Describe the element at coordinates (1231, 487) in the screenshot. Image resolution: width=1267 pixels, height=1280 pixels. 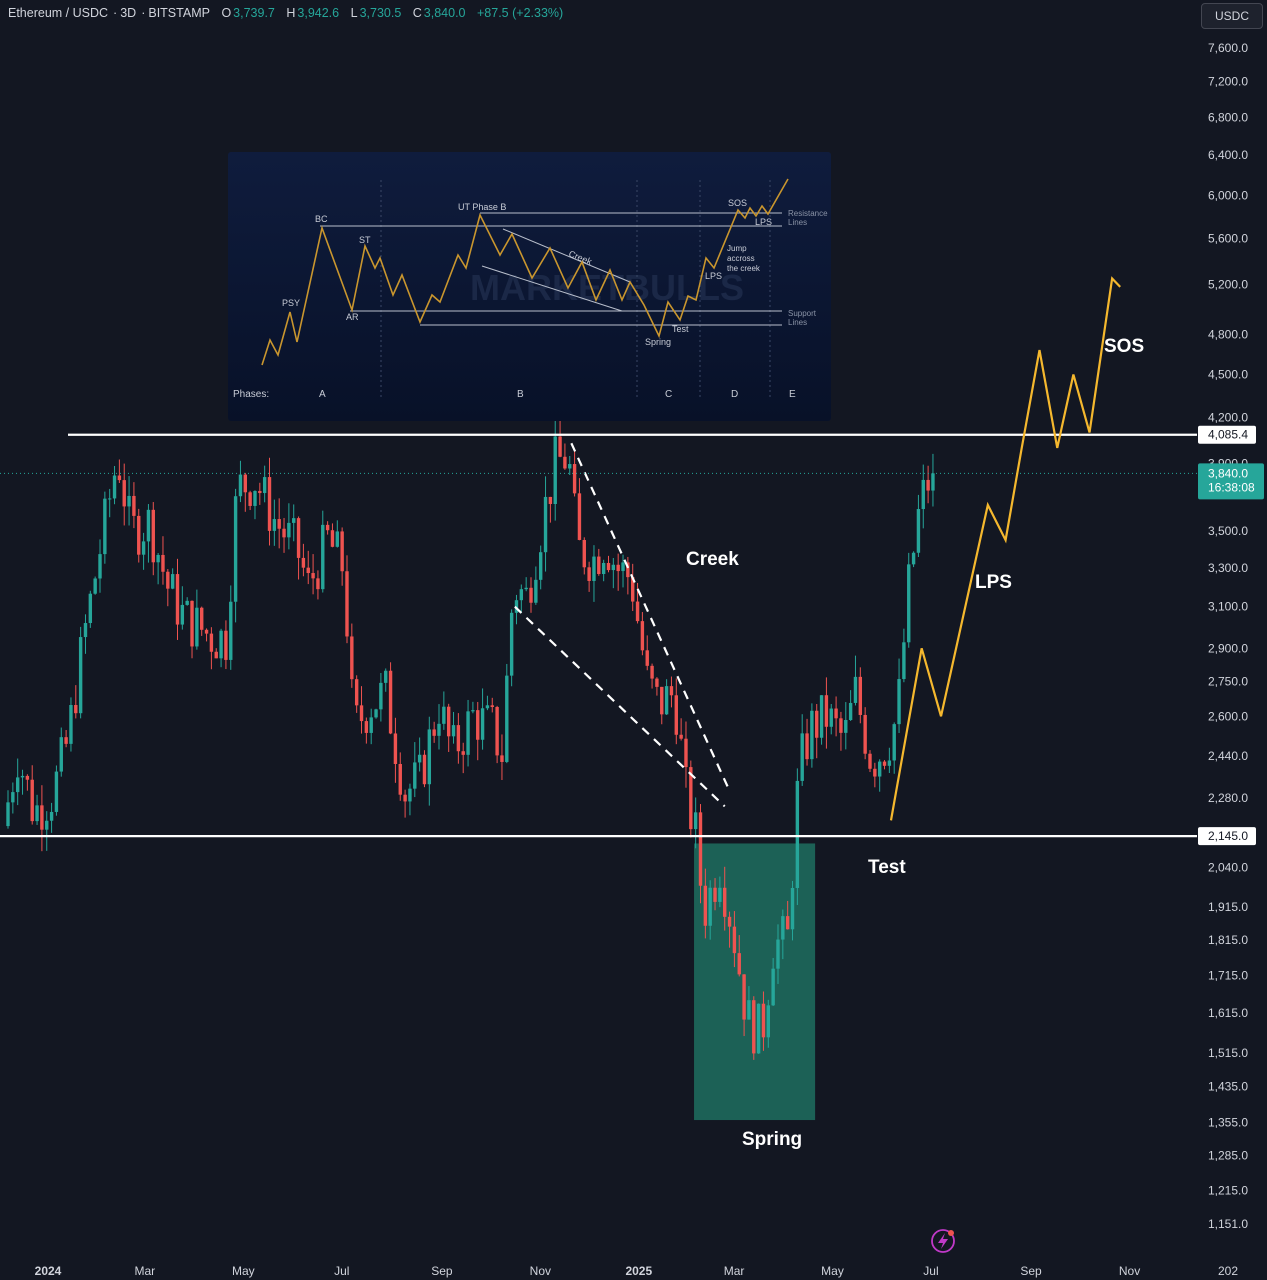
I see `current-price-countdown: 16:38:08` at that location.